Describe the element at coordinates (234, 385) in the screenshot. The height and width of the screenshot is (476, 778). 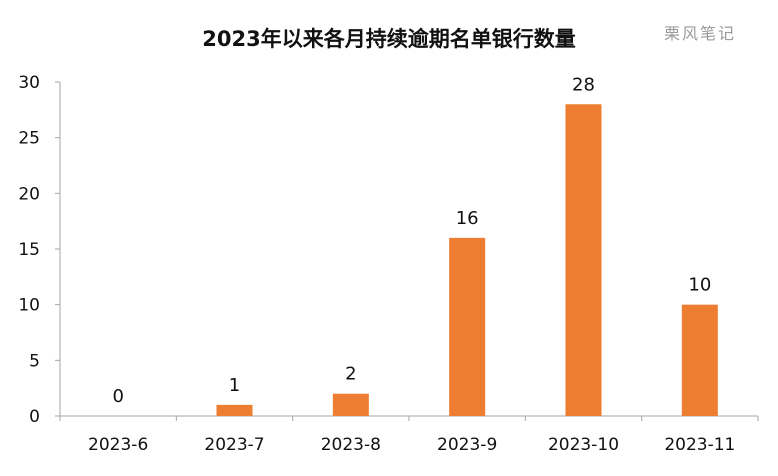
I see `data-label: 1` at that location.